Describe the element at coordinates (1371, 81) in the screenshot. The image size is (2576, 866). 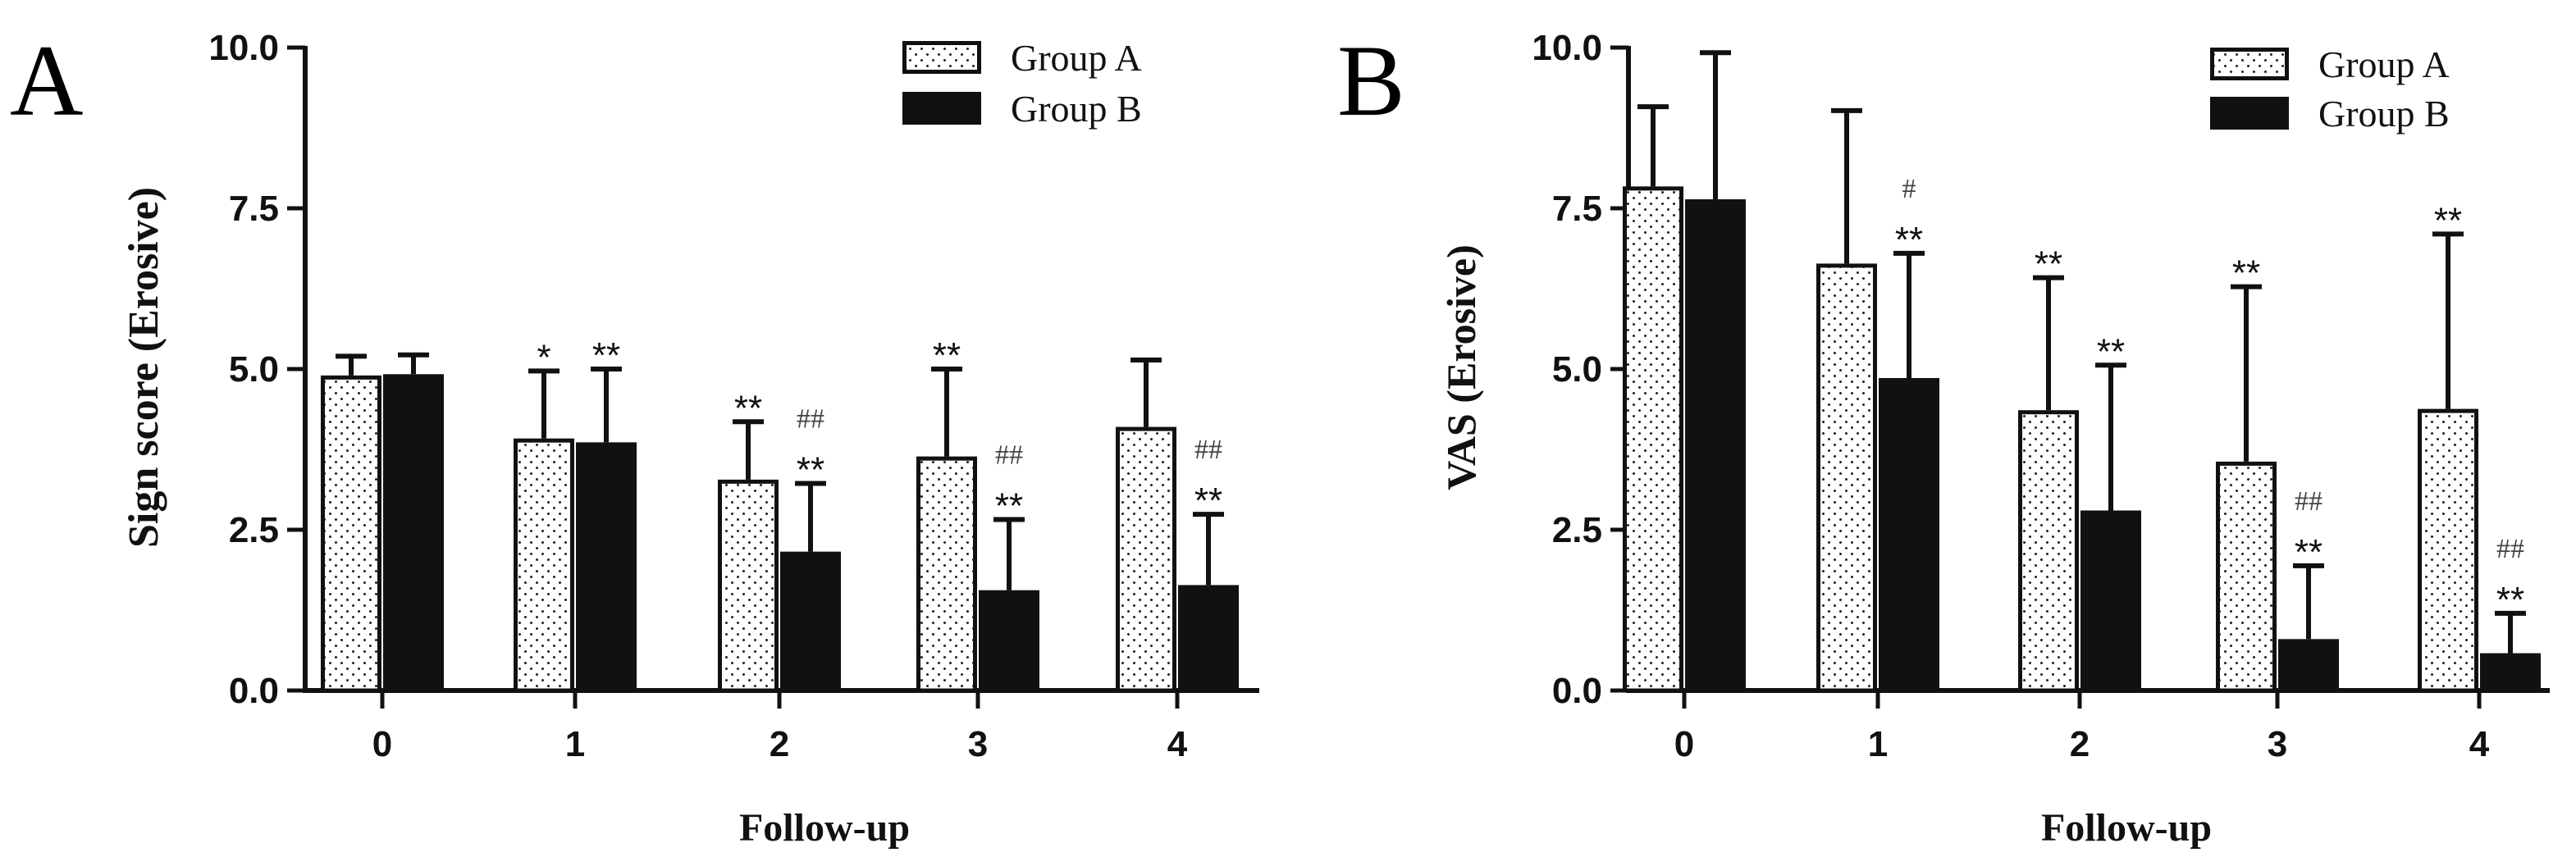
I see `panel-letter: B` at that location.